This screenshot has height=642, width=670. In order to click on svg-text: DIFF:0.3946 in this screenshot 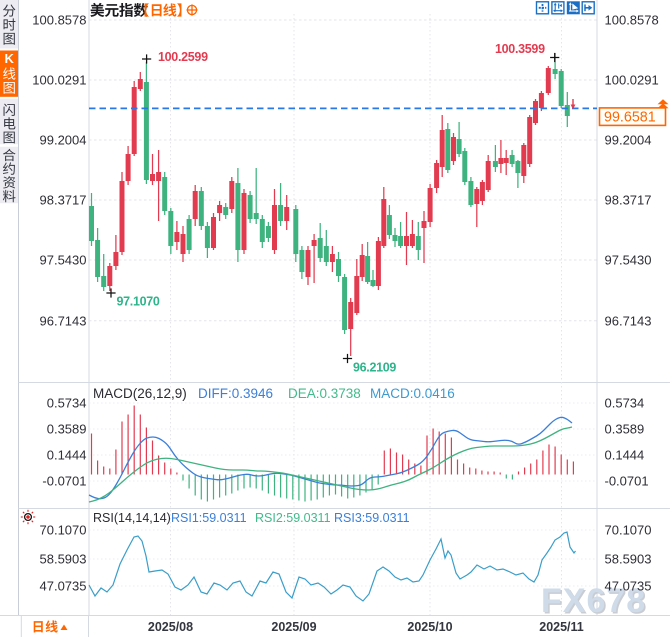, I will do `click(235, 393)`.